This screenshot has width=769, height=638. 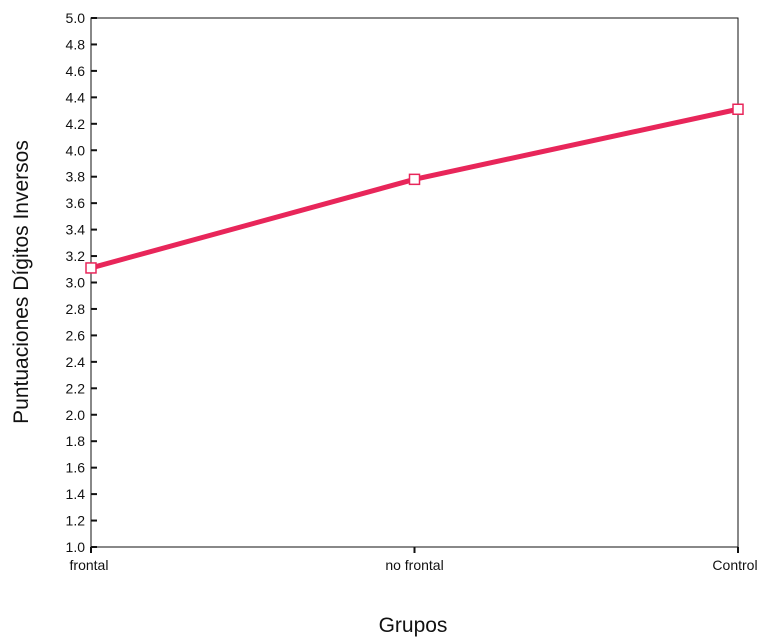 I want to click on y-tick-label: 3.0, so click(x=76, y=283).